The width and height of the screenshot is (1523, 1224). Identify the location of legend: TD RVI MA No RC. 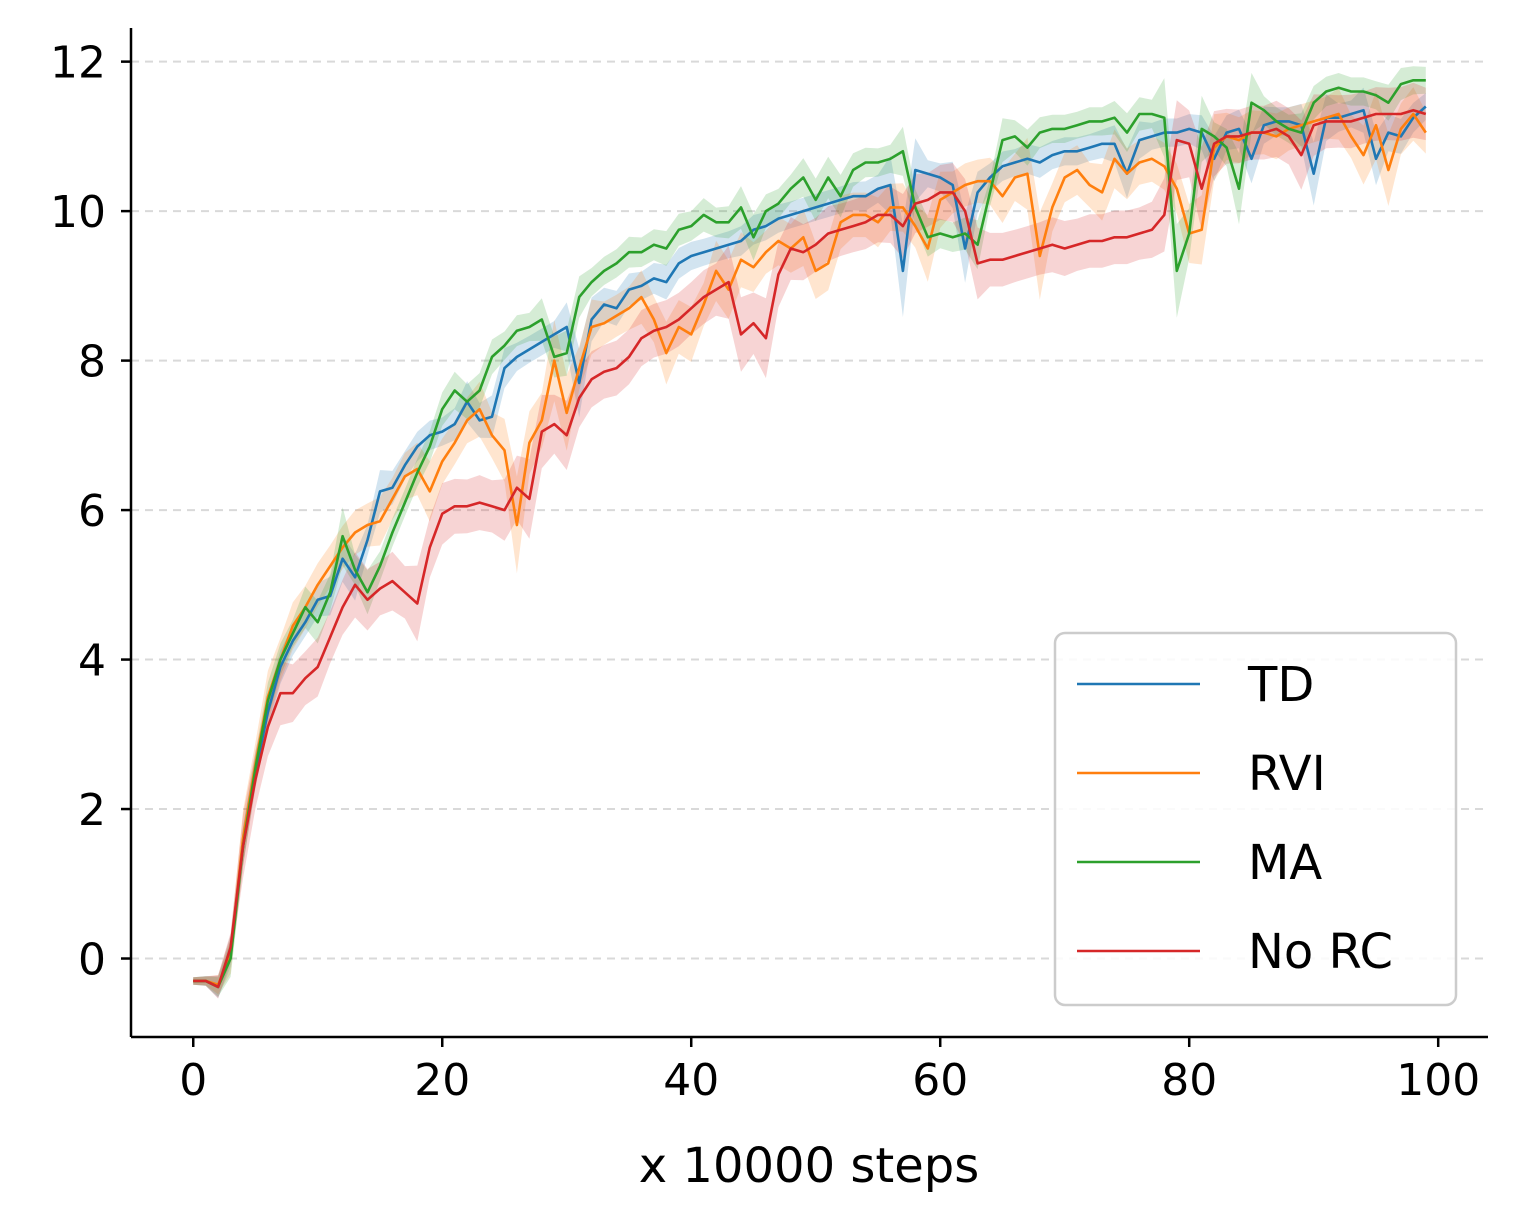
(1255, 819).